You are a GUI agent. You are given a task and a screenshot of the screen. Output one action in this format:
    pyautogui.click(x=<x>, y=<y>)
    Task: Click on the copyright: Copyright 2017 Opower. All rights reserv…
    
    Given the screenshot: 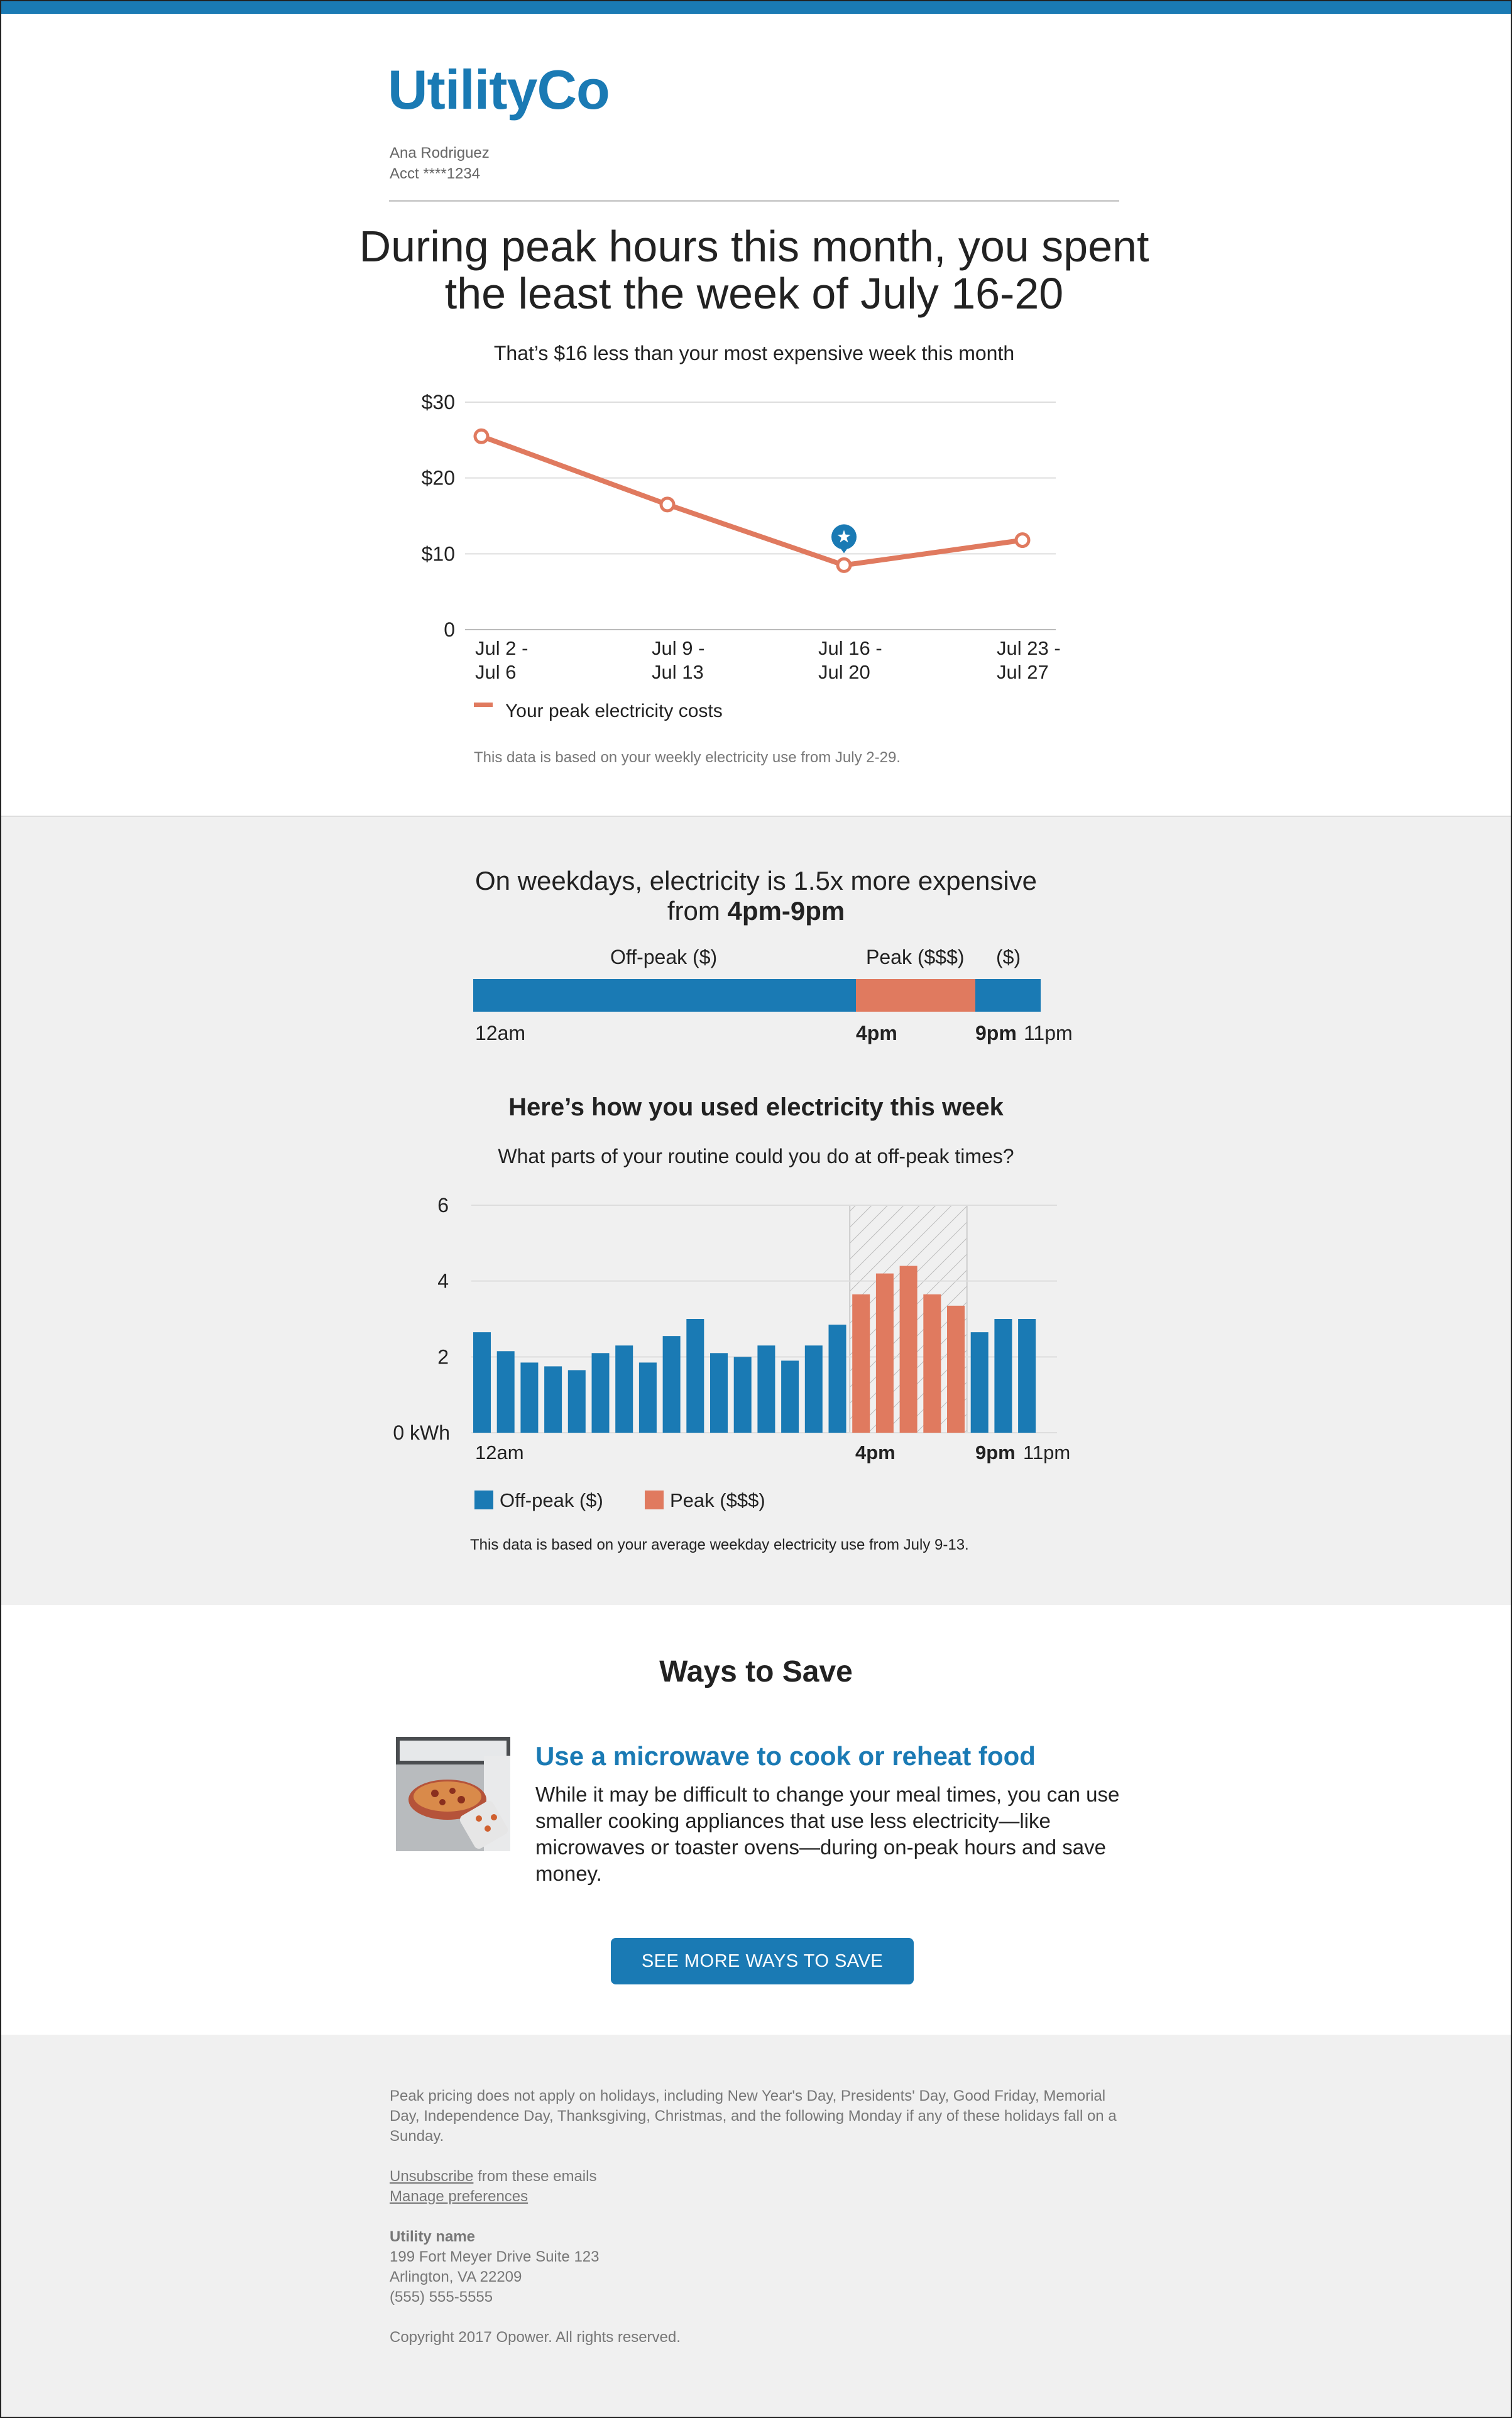 What is the action you would take?
    pyautogui.click(x=535, y=2337)
    